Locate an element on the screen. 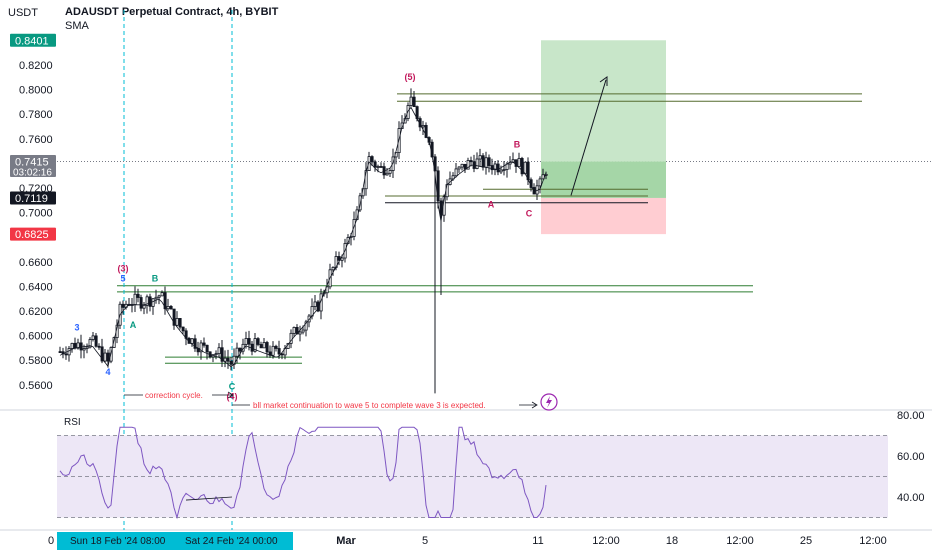 The height and width of the screenshot is (550, 932). time-tick-0: Mar is located at coordinates (346, 541).